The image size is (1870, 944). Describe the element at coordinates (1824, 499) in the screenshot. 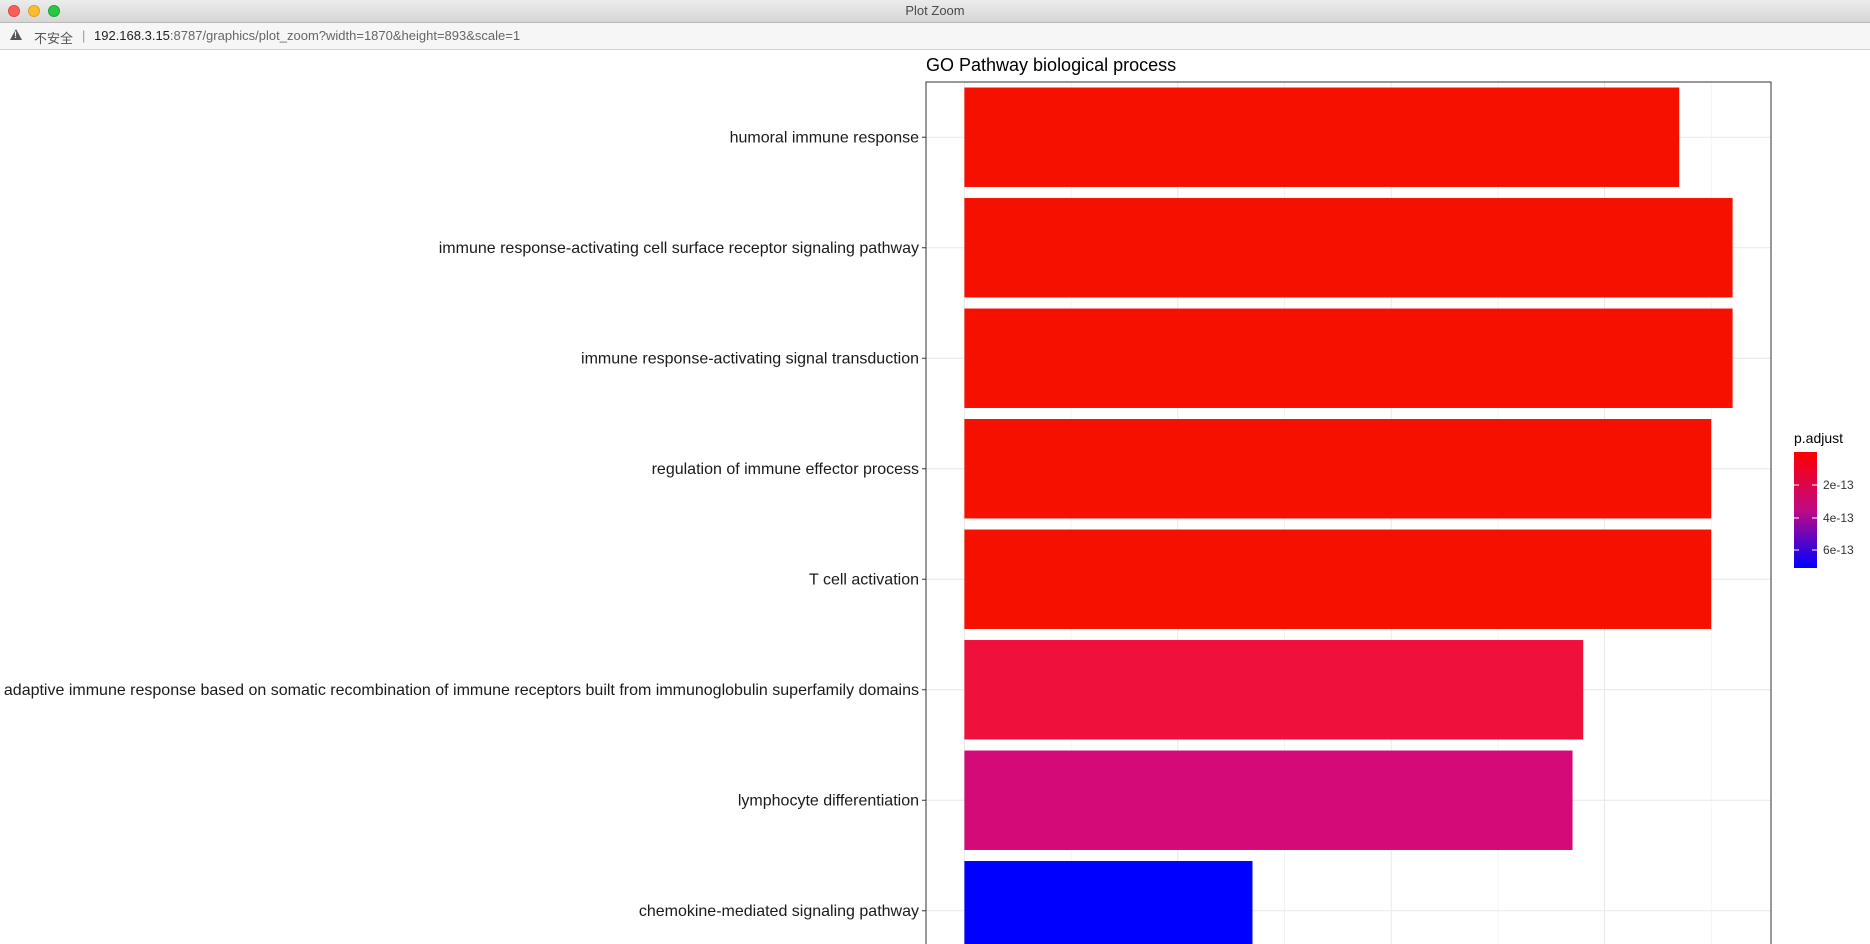

I see `legend: p.adjust 2e-13 4e-13 6e-13` at that location.